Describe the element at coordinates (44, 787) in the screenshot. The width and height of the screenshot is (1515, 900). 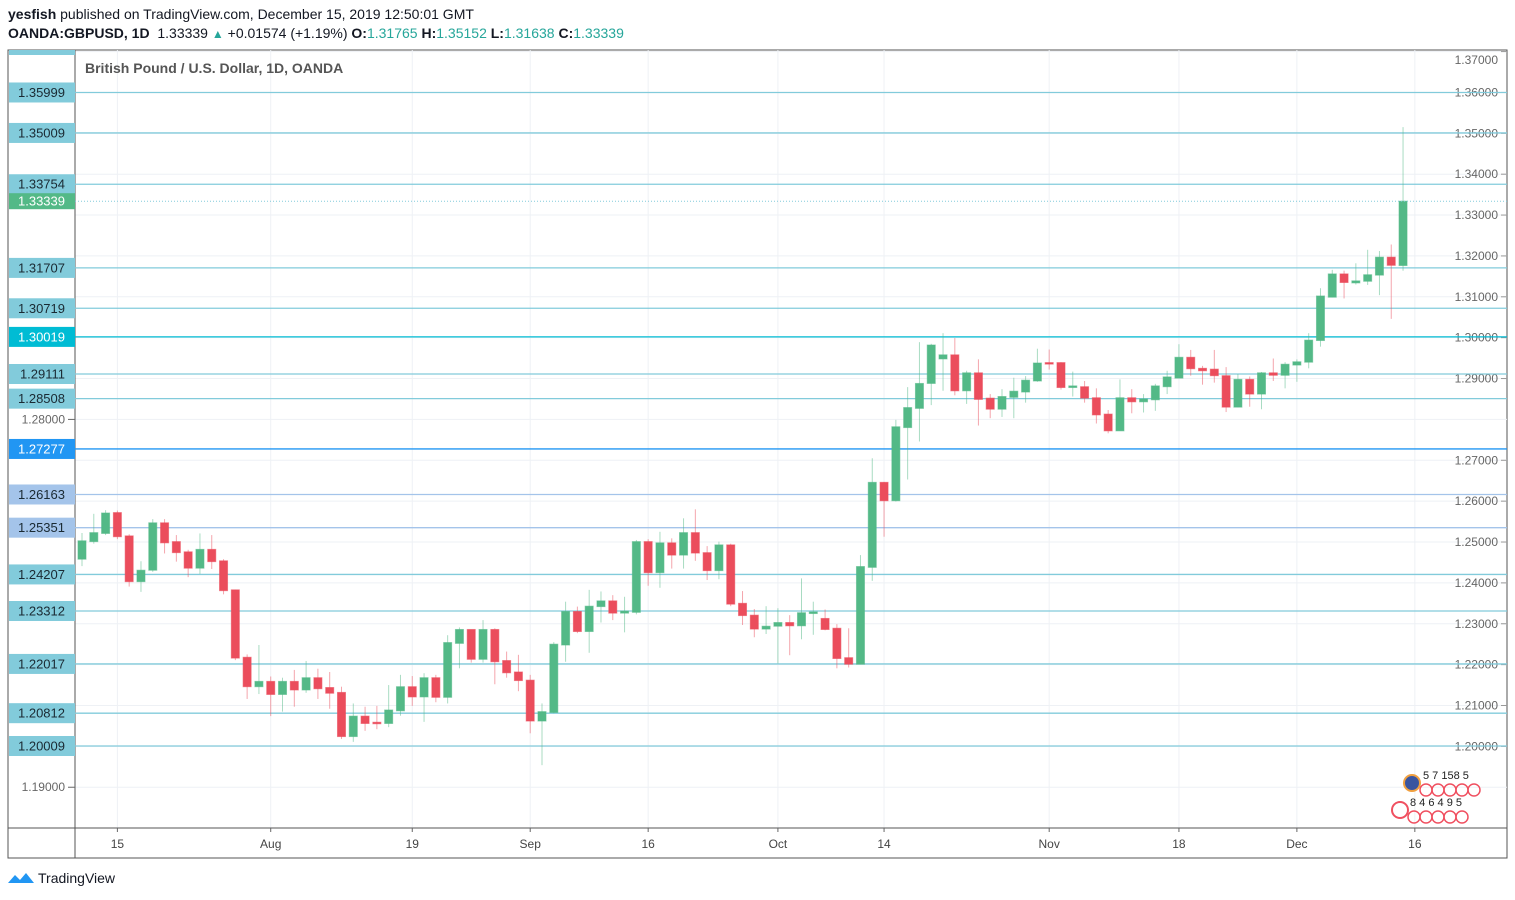
I see `y-tick-label: 1.19000` at that location.